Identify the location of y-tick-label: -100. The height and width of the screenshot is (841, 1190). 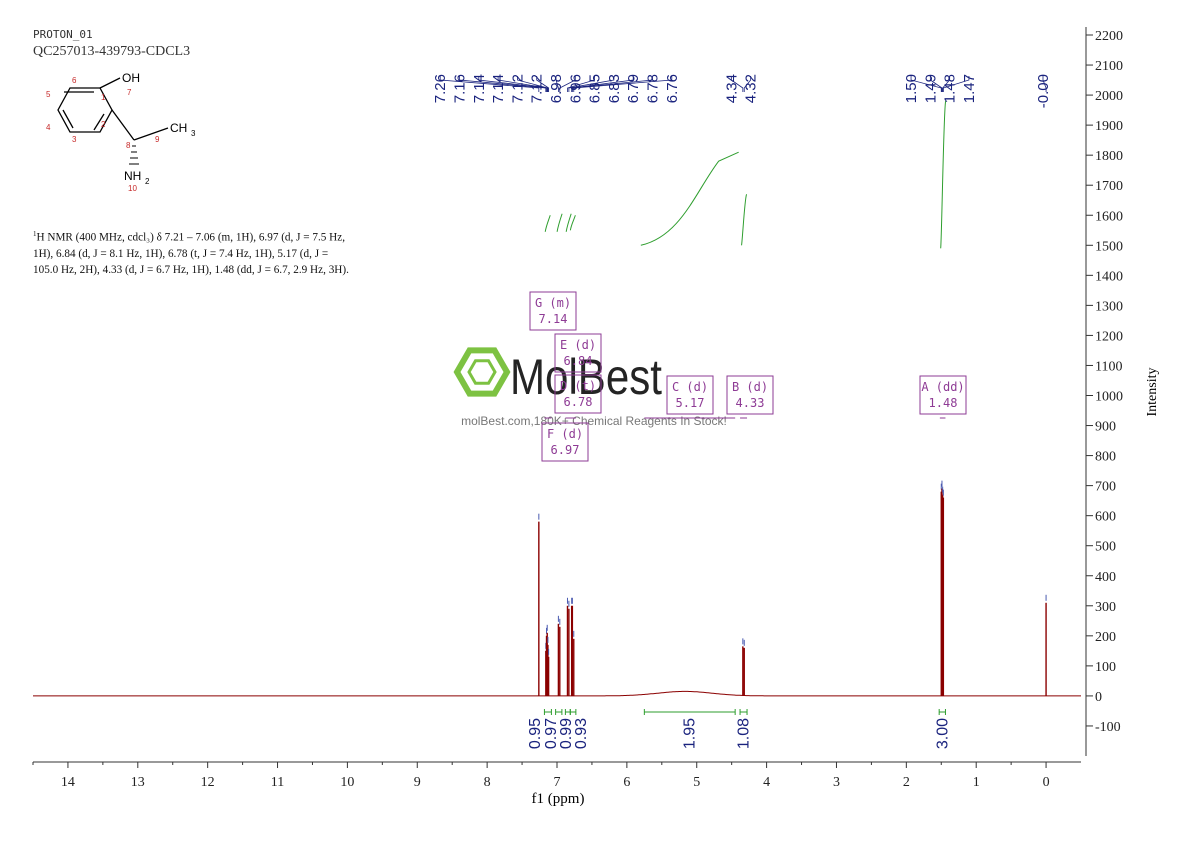
(1108, 727).